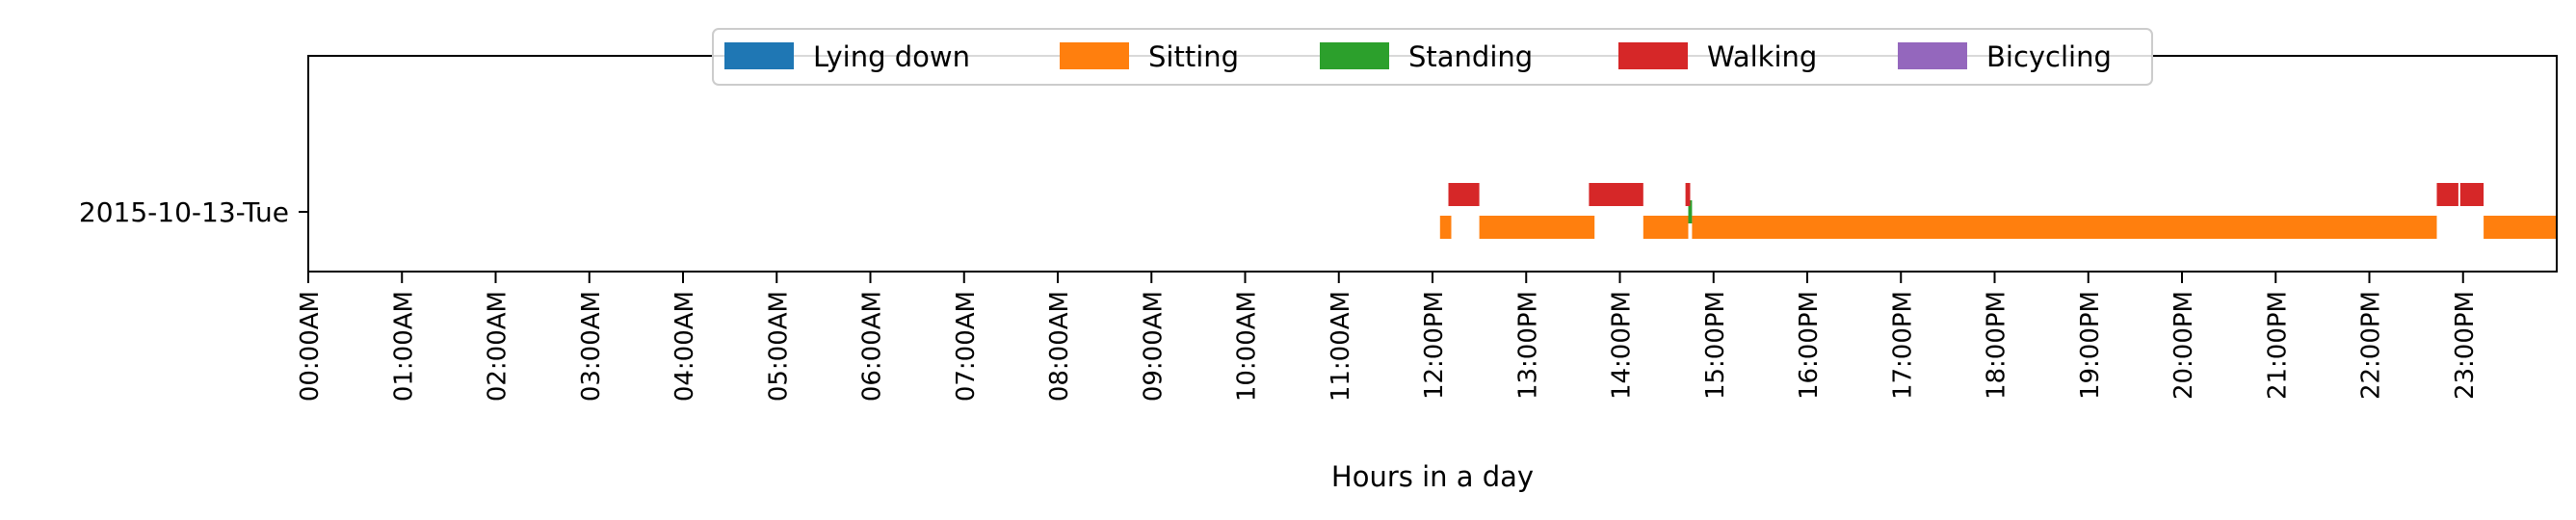 The height and width of the screenshot is (520, 2576). Describe the element at coordinates (1059, 346) in the screenshot. I see `x-tick-label: 08:00AM` at that location.